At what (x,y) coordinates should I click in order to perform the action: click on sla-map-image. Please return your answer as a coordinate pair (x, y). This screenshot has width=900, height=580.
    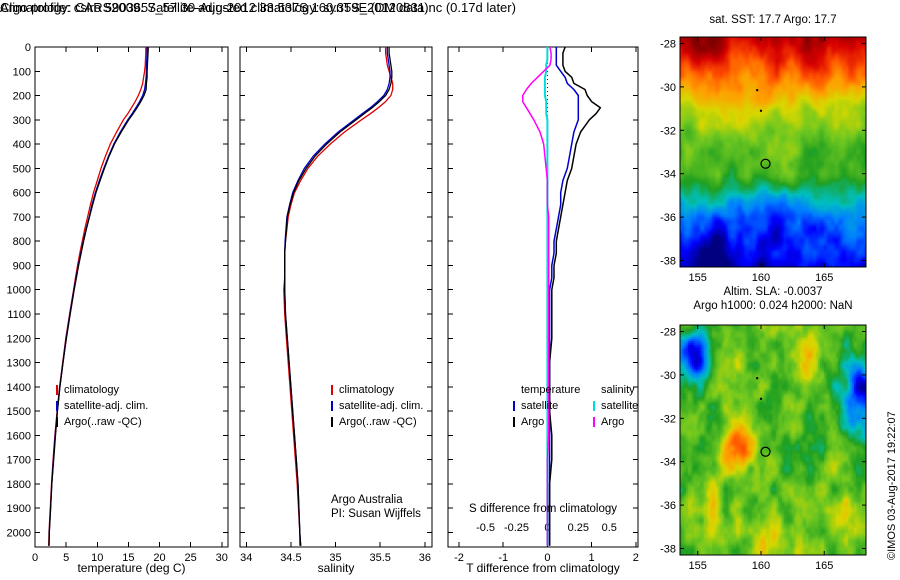
    Looking at the image, I should click on (773, 440).